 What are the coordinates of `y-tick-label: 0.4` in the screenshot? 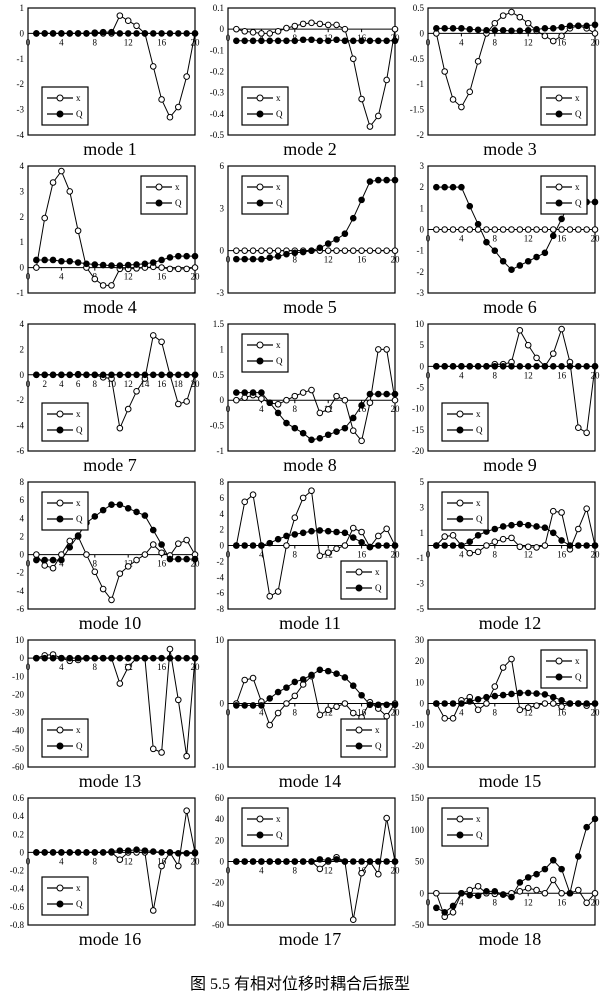 It's located at (19, 816).